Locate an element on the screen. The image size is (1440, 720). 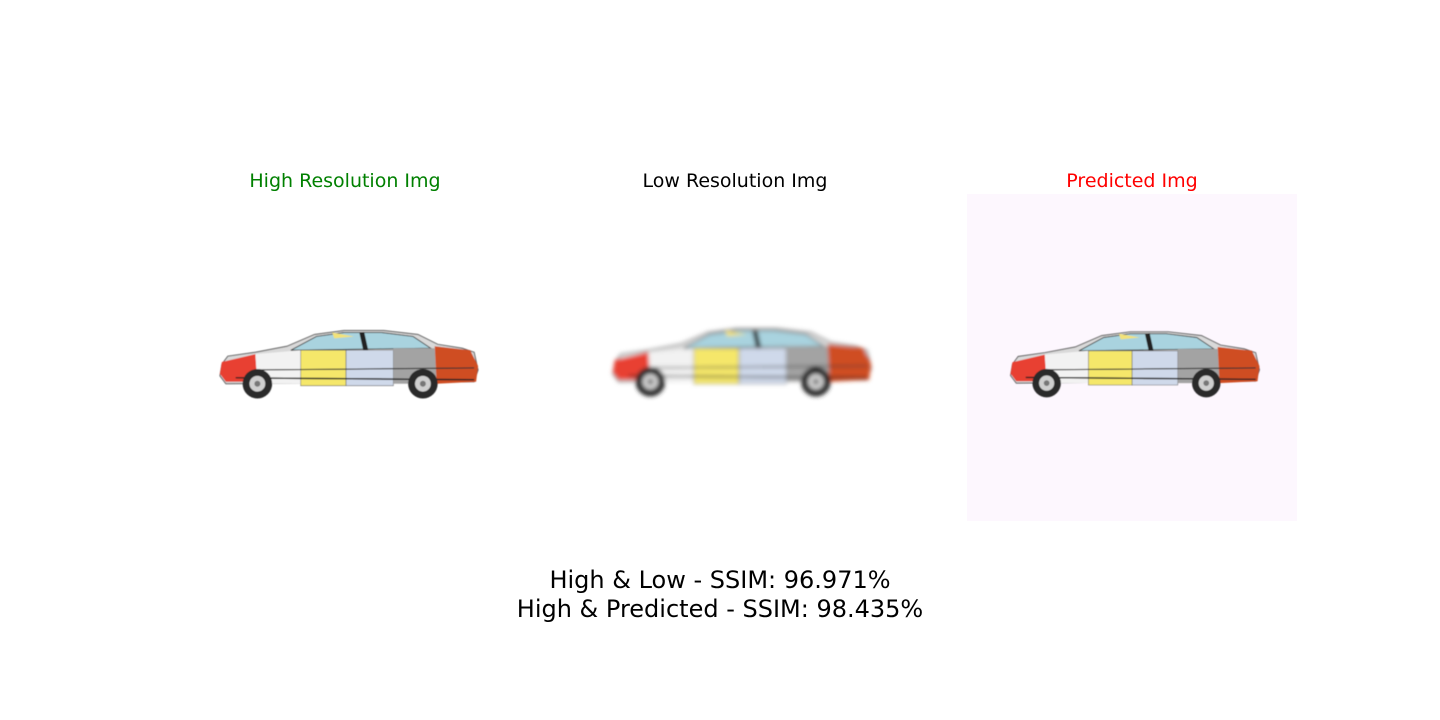
panel-title-high-resolution: High Resolution Img is located at coordinates (345, 181).